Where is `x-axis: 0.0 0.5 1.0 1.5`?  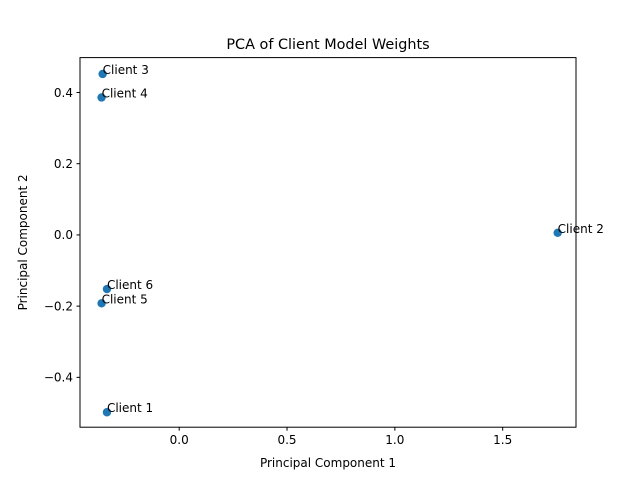
x-axis: 0.0 0.5 1.0 1.5 is located at coordinates (341, 437).